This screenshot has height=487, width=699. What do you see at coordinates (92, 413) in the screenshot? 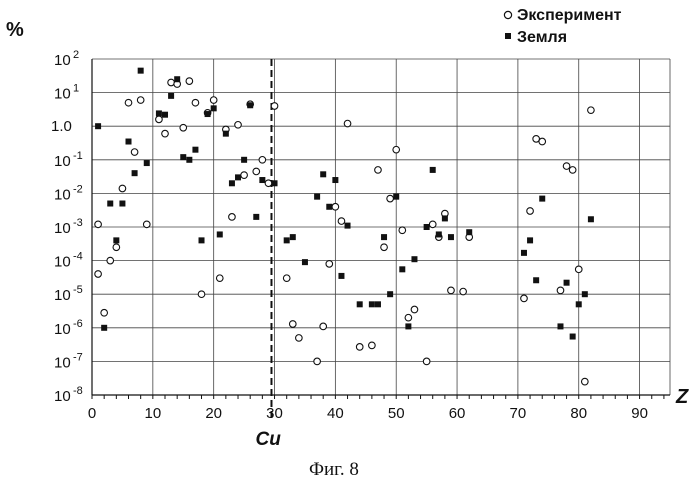
I see `x-tick-label: 0` at bounding box center [92, 413].